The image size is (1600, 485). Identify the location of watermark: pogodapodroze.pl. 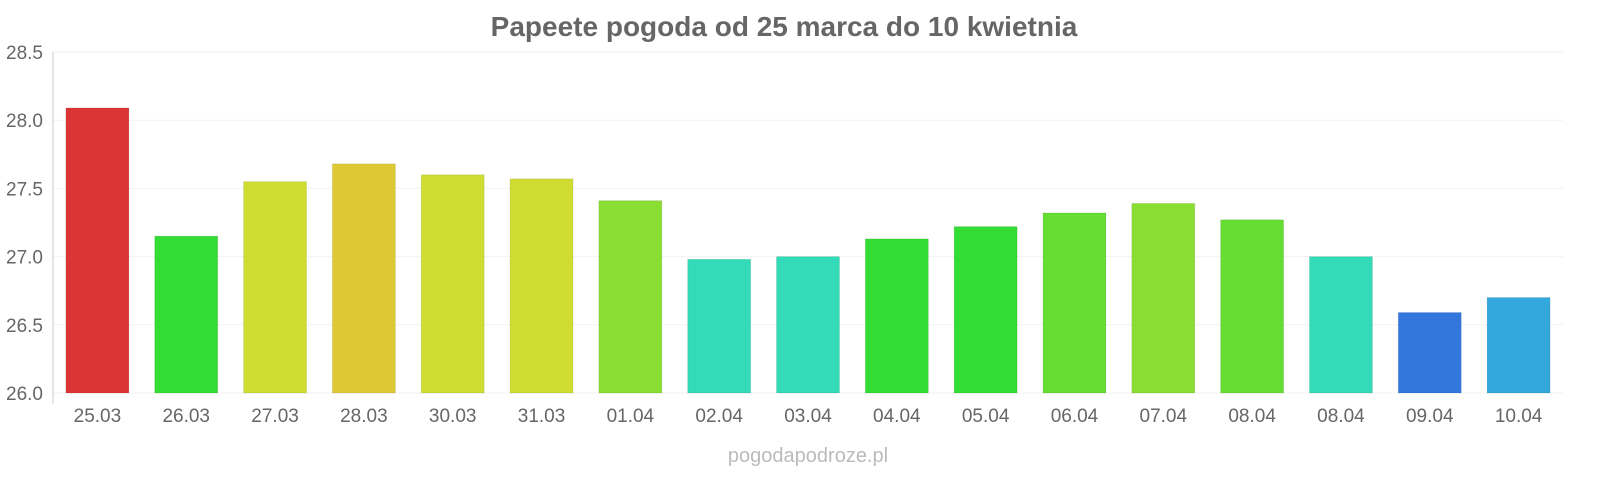
(808, 456).